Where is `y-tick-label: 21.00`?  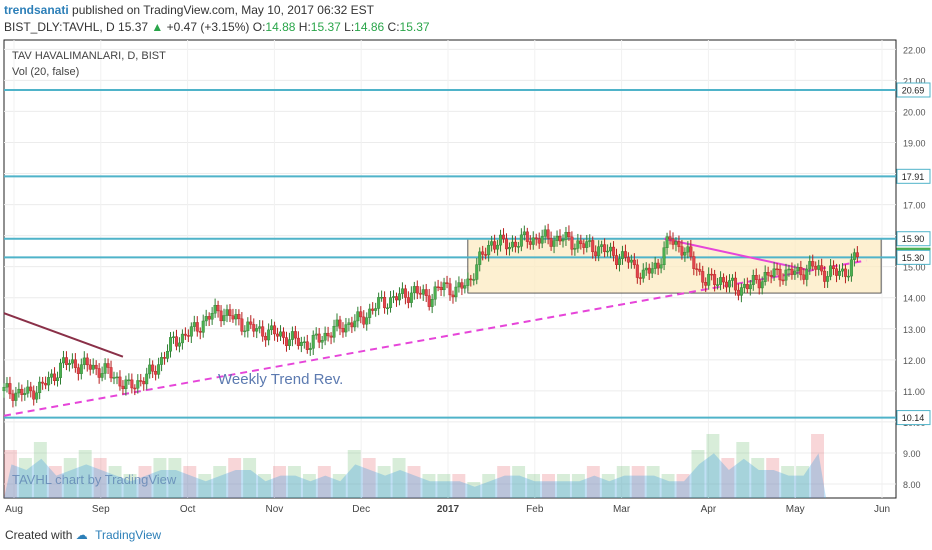
y-tick-label: 21.00 is located at coordinates (914, 81).